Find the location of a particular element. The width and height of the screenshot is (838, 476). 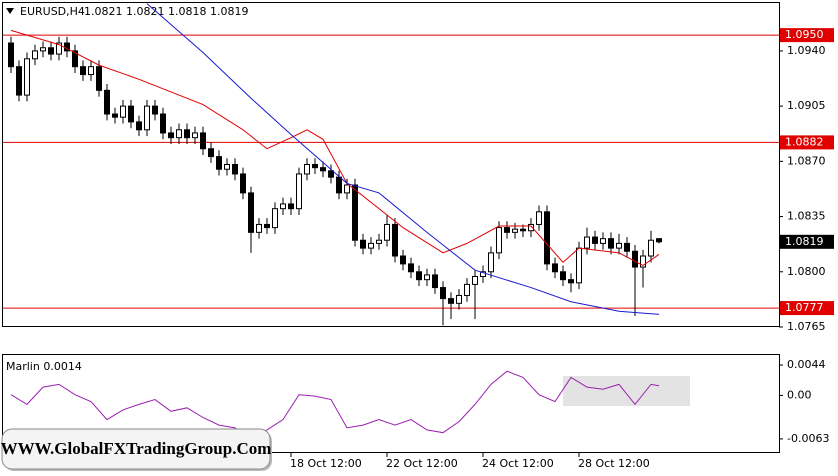

y-tick-label: 1.0905 is located at coordinates (806, 105).